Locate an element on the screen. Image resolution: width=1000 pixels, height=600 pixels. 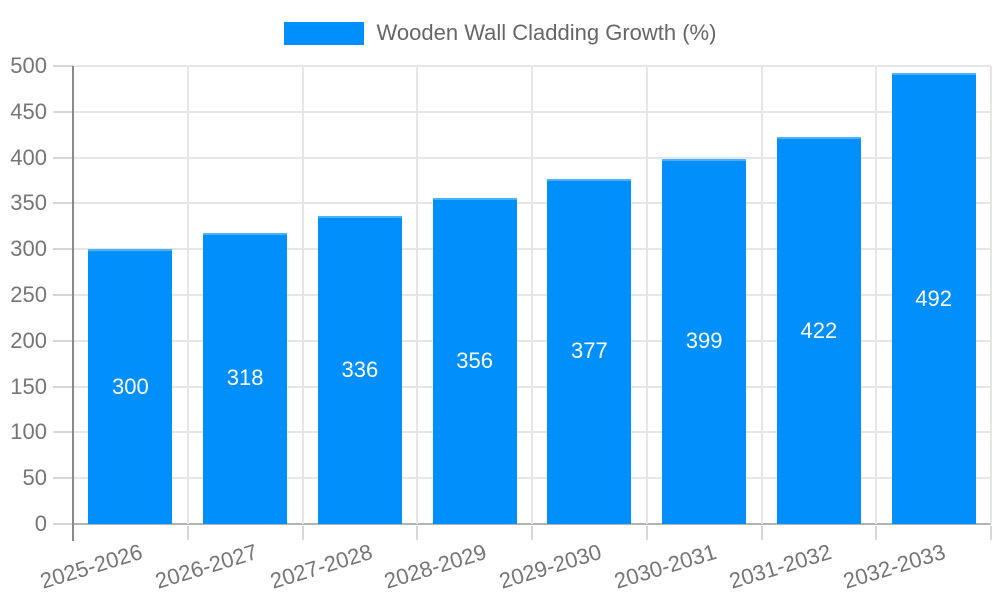
bar-value-label: 399 is located at coordinates (704, 341).